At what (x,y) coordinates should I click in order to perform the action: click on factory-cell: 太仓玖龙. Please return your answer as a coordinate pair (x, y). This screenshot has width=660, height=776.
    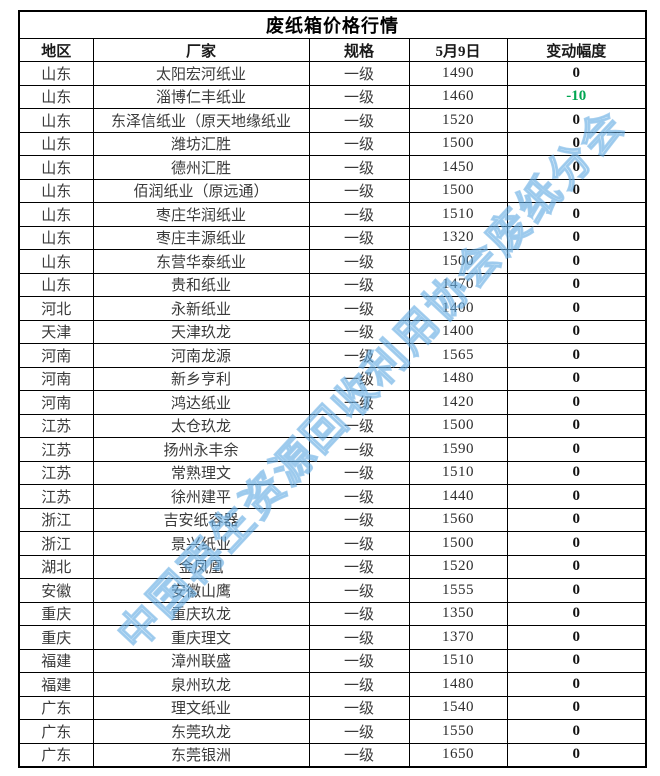
    Looking at the image, I should click on (201, 425).